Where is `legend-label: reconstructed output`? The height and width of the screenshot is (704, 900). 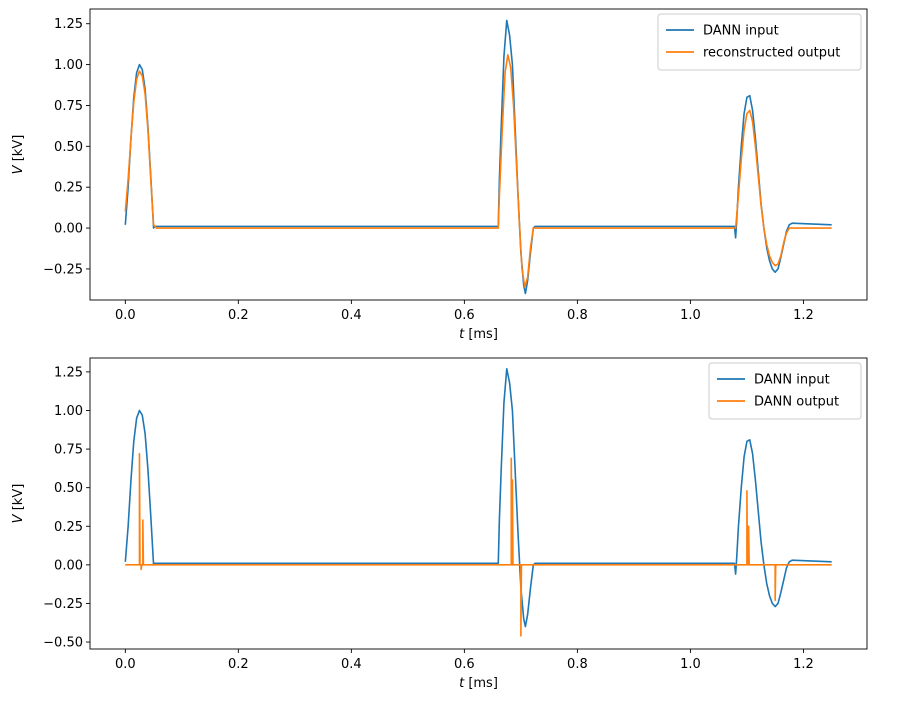
legend-label: reconstructed output is located at coordinates (771, 53).